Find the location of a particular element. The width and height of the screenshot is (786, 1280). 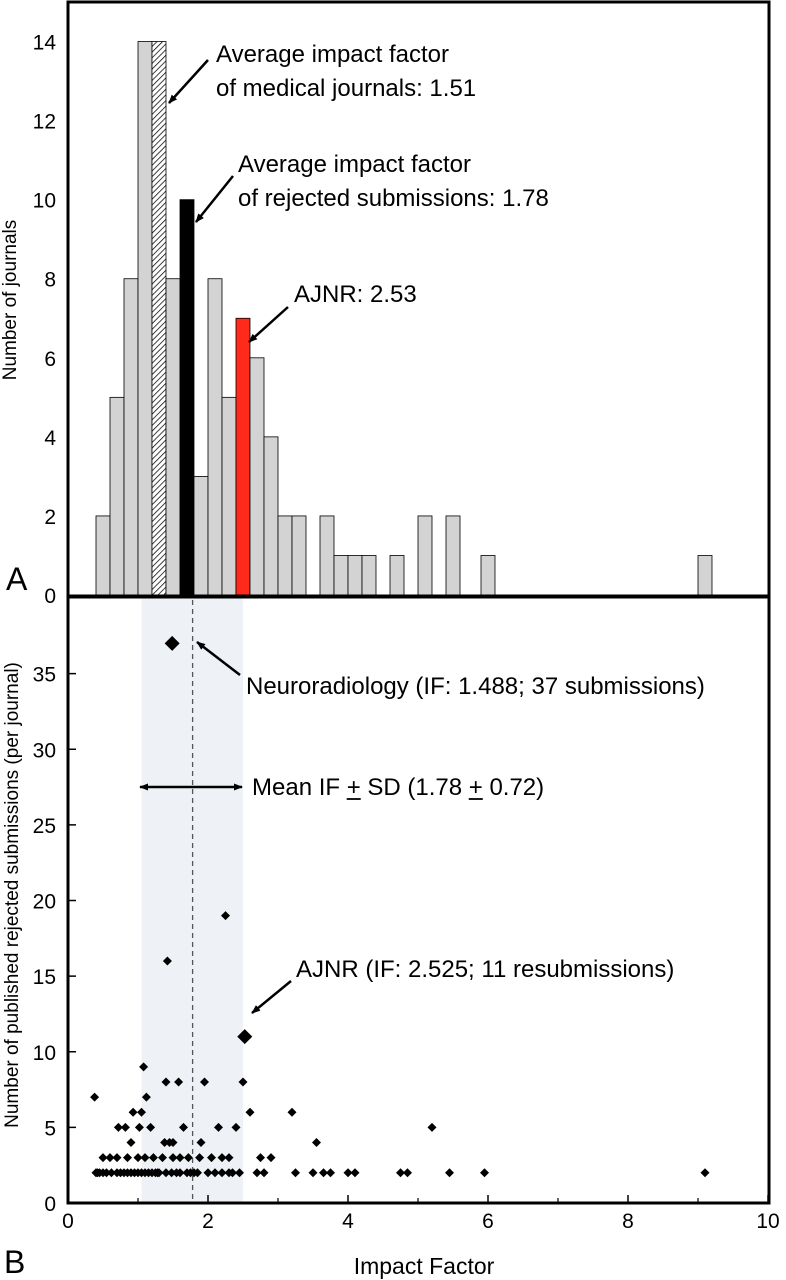

panel-a-y-tick-label-6: 12 is located at coordinates (44, 122).